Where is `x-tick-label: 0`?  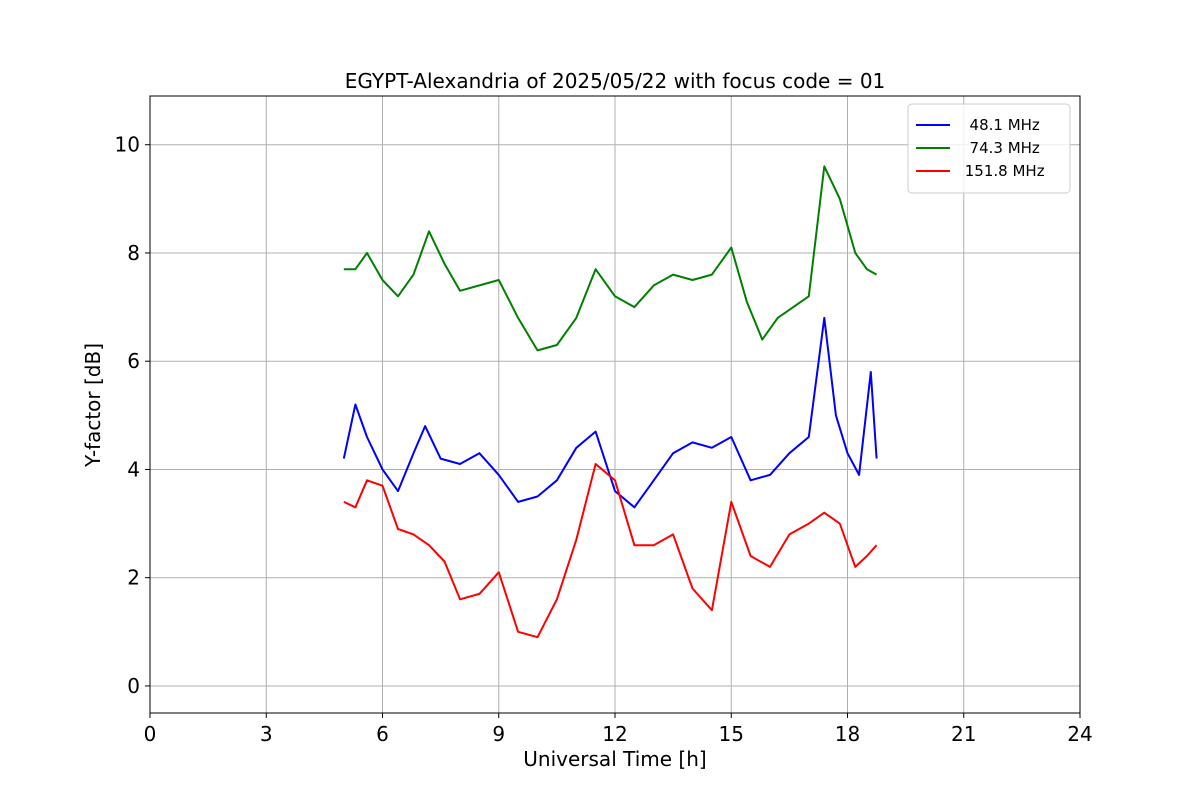 x-tick-label: 0 is located at coordinates (150, 734).